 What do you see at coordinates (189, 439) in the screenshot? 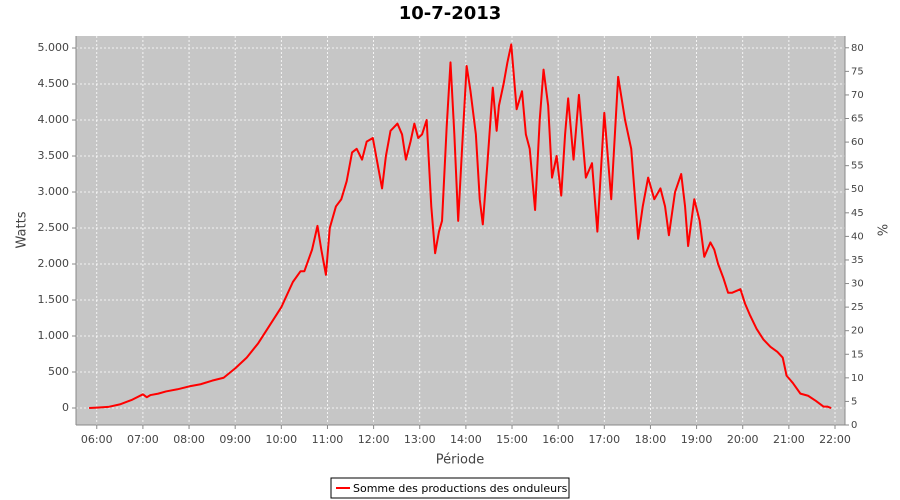
I see `x-tick-label: 08:00` at bounding box center [189, 439].